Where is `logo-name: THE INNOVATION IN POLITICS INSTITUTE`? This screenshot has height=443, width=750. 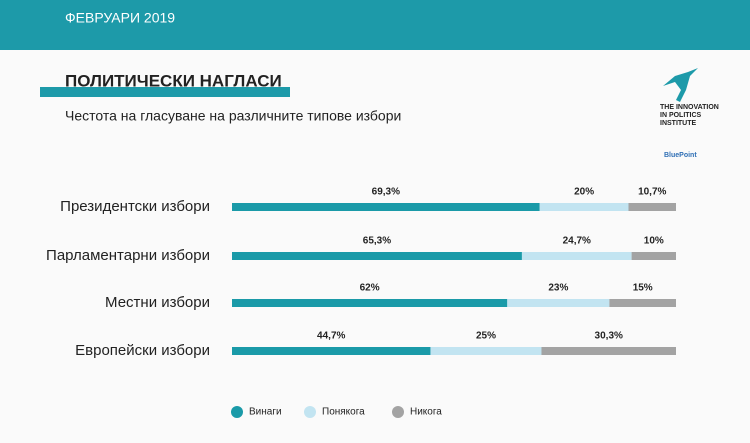 logo-name: THE INNOVATION IN POLITICS INSTITUTE is located at coordinates (689, 115).